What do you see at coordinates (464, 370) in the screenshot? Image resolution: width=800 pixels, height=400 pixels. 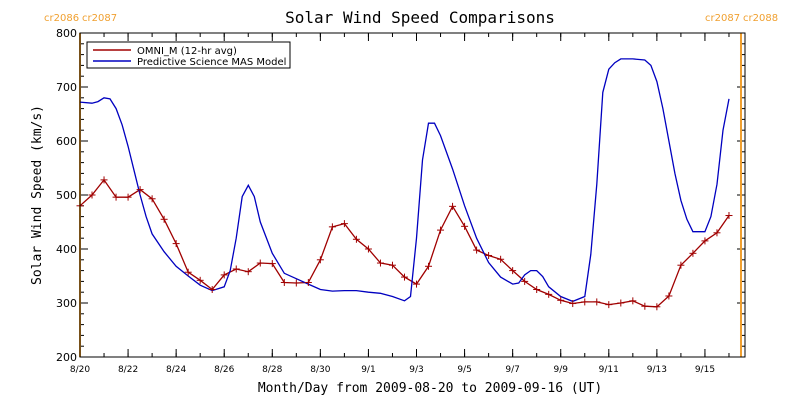 I see `x-tick-label: 9/5` at bounding box center [464, 370].